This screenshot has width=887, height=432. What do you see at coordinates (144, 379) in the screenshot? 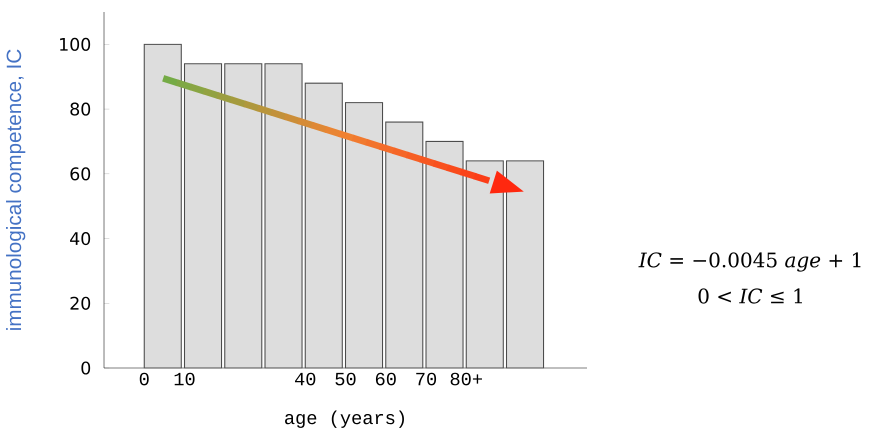
I see `x-tick-label: 0` at bounding box center [144, 379].